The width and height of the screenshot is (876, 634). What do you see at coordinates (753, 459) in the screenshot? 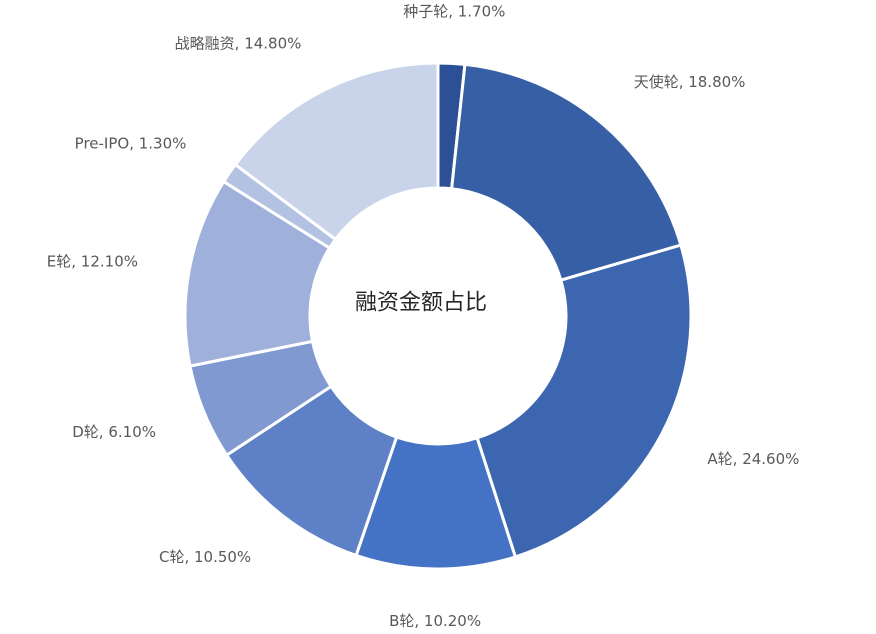
I see `slice-label-3: A轮, 24.60%` at bounding box center [753, 459].